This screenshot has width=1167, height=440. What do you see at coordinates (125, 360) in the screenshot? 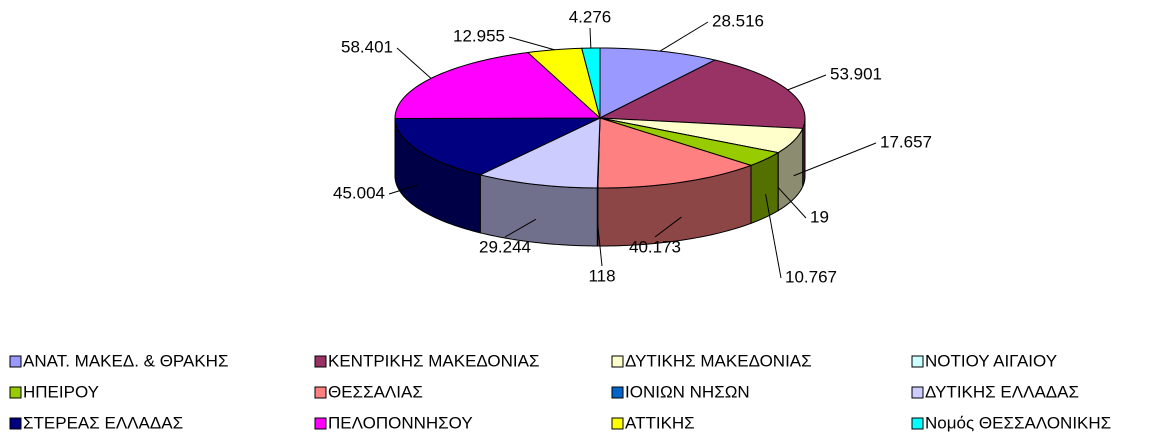
I see `legend-label: ΑΝΑΤ. ΜΑΚΕΔ. & ΘΡΑΚΗΣ` at bounding box center [125, 360].